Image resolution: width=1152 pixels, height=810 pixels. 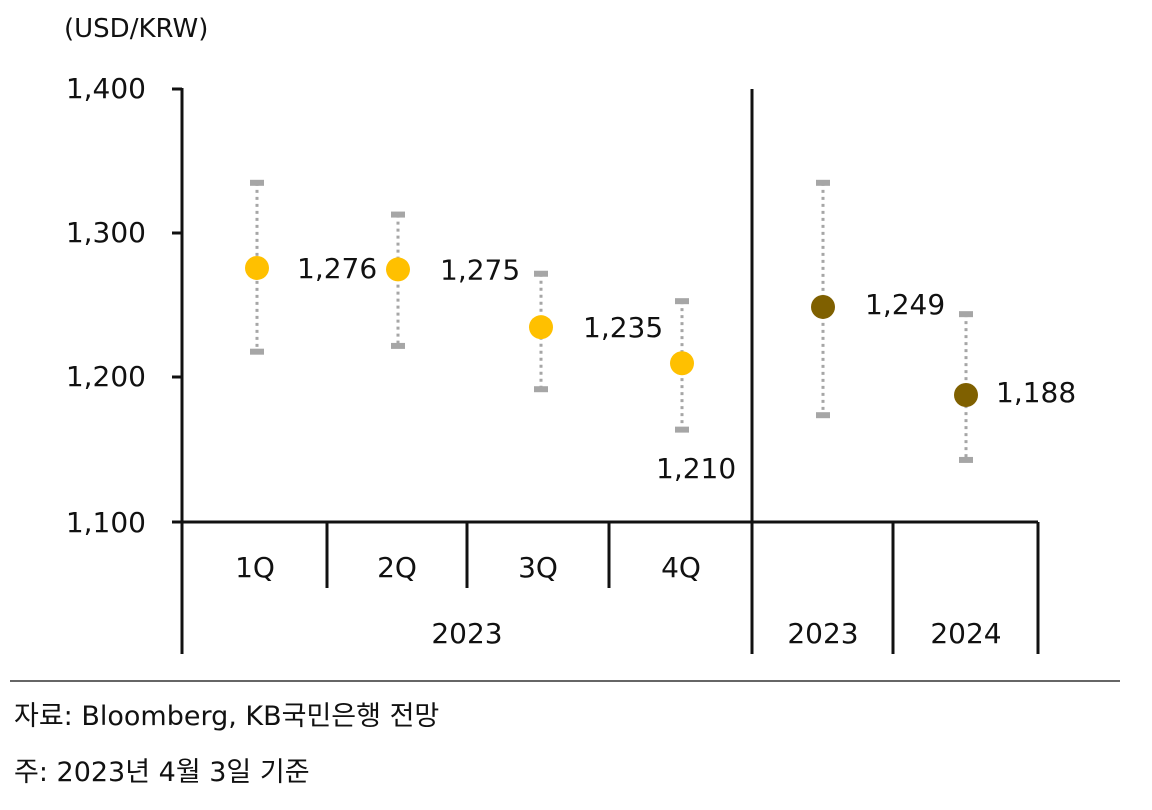 I want to click on data-label-1q: 1,276, so click(x=337, y=268).